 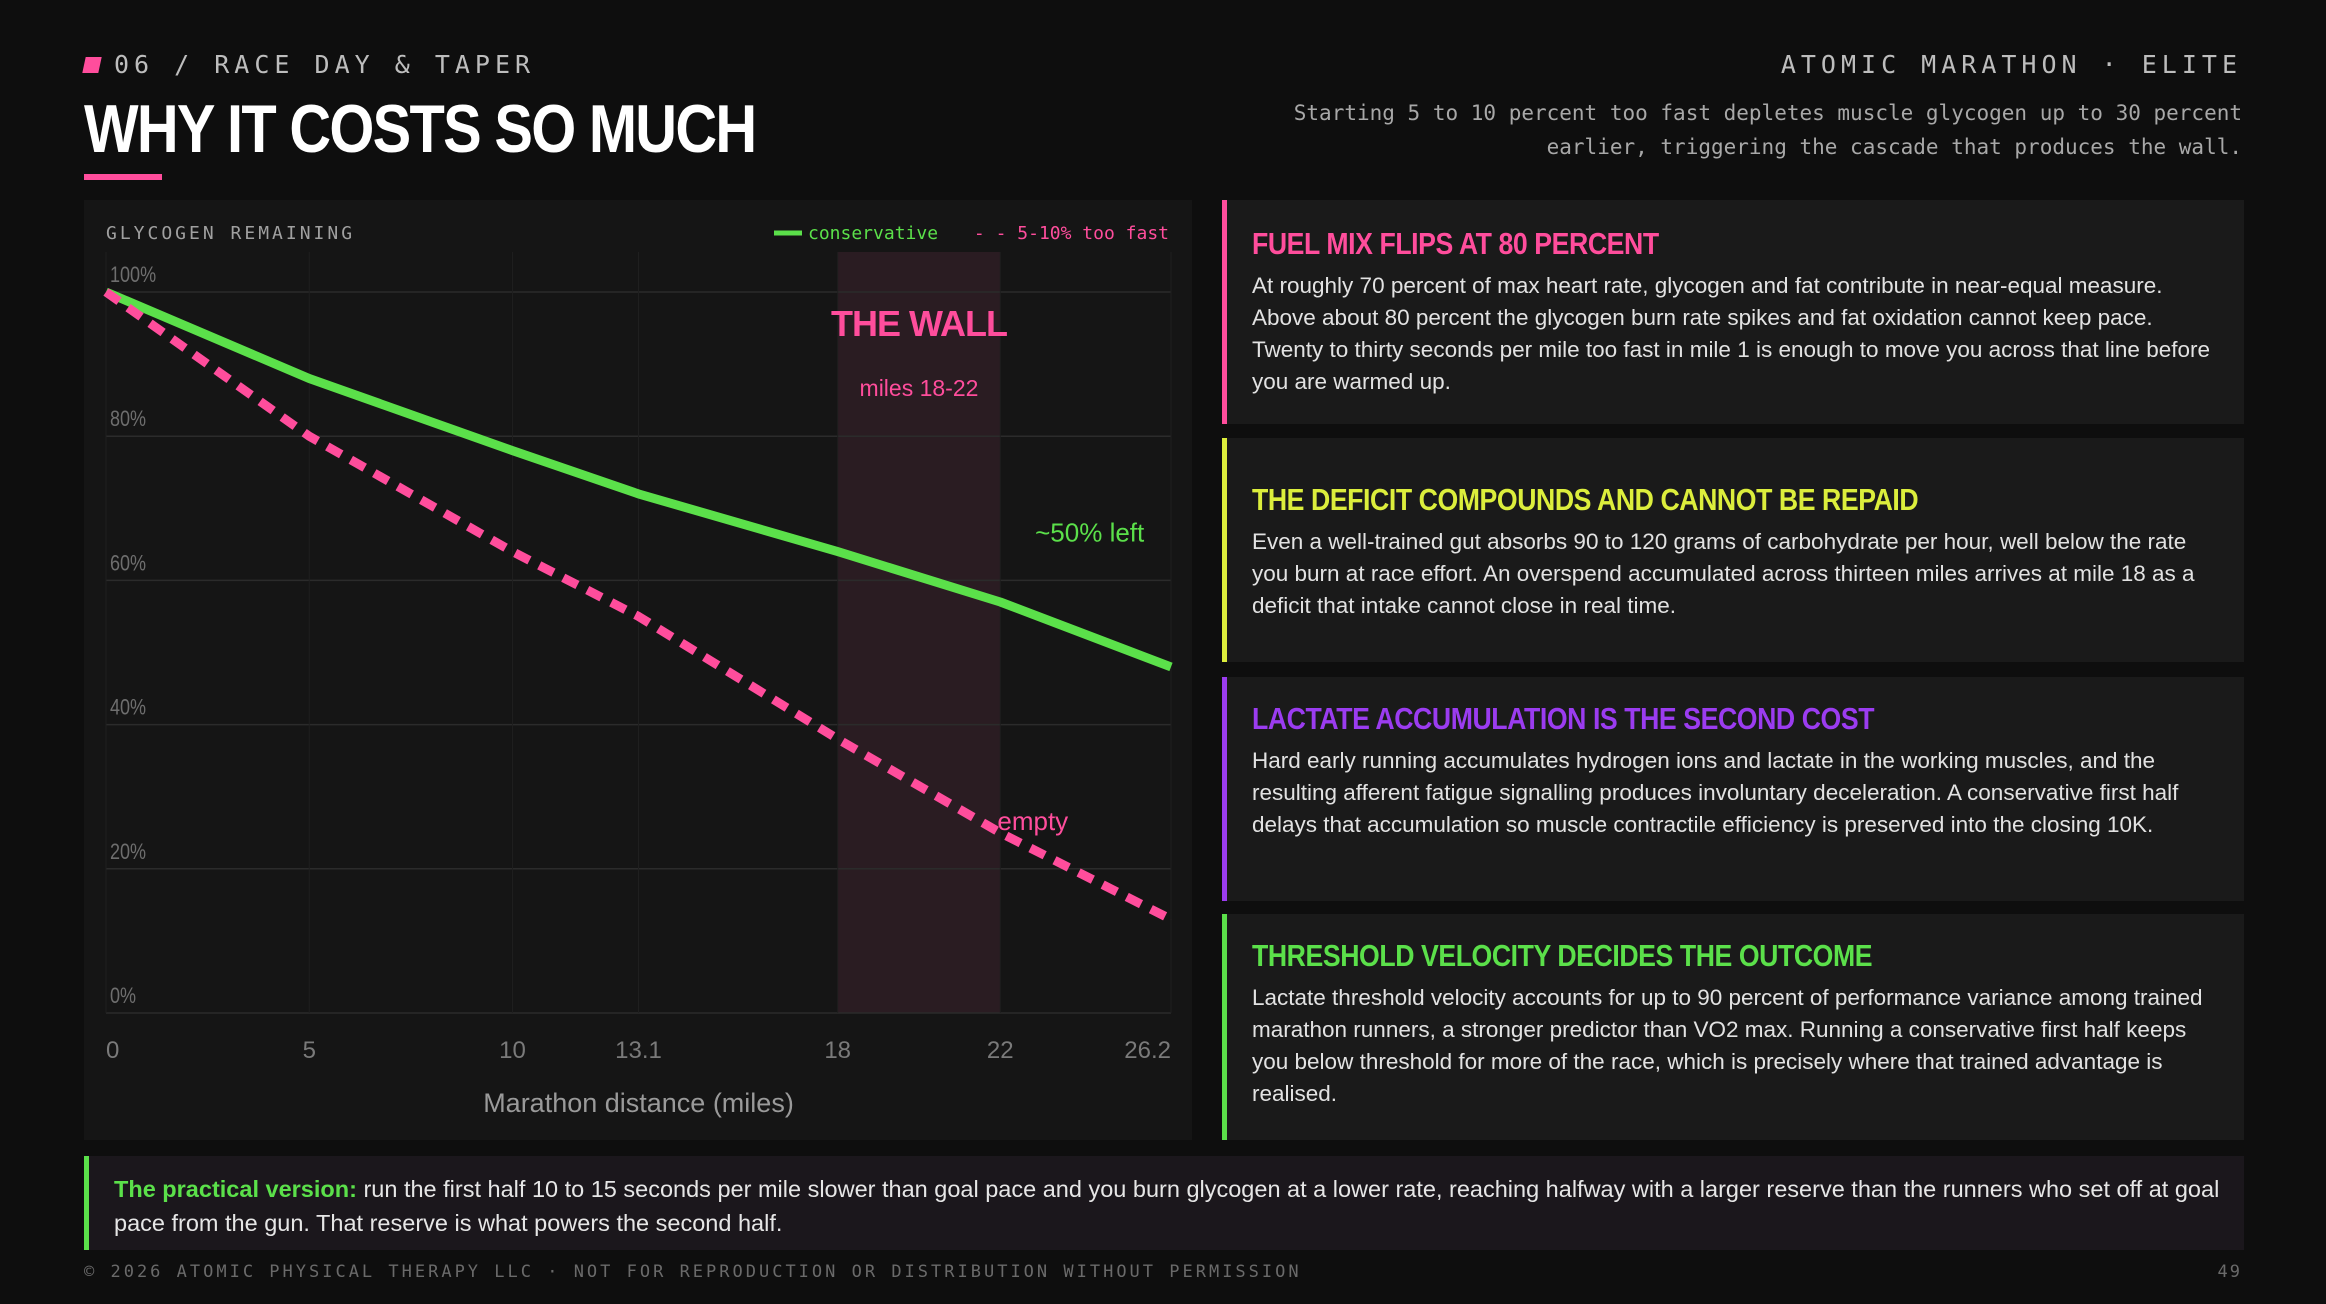 I want to click on x-tick-label: 22, so click(x=1000, y=1050).